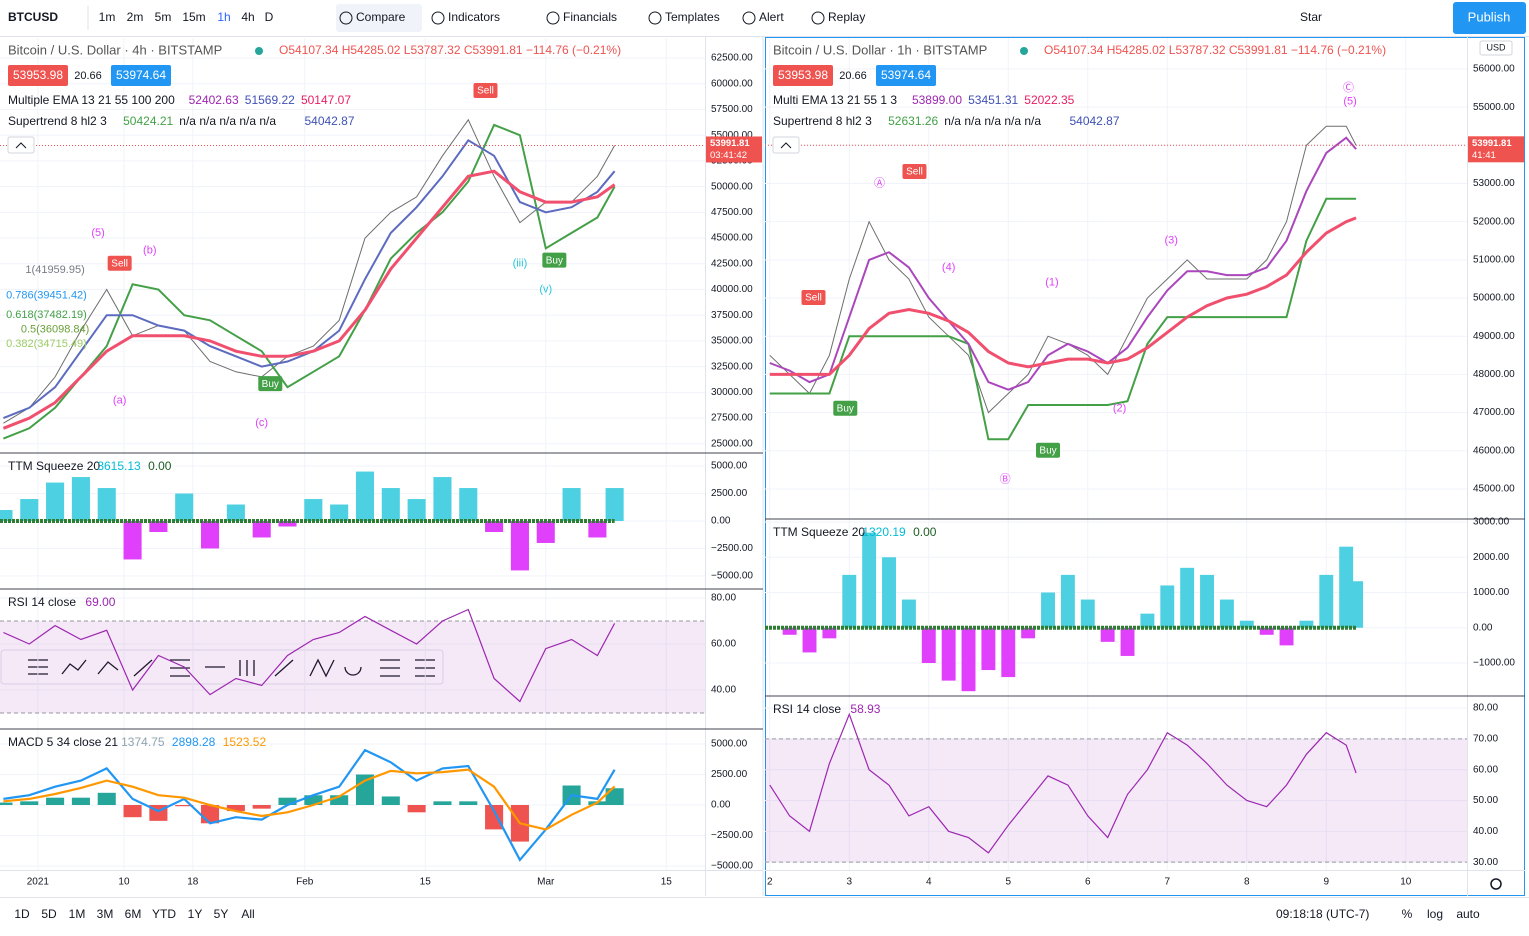 The width and height of the screenshot is (1529, 936). What do you see at coordinates (590, 17) in the screenshot?
I see `toolbar-button: Financials` at bounding box center [590, 17].